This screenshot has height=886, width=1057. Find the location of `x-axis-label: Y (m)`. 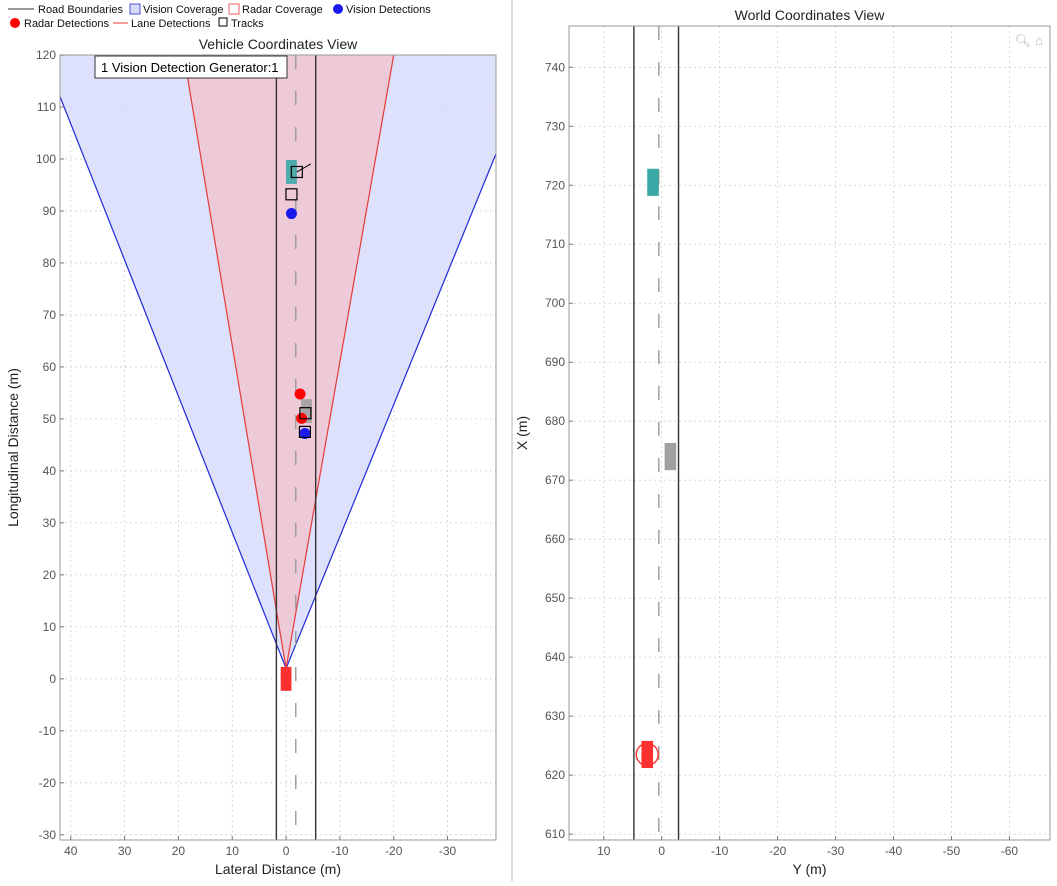

x-axis-label: Y (m) is located at coordinates (810, 869).